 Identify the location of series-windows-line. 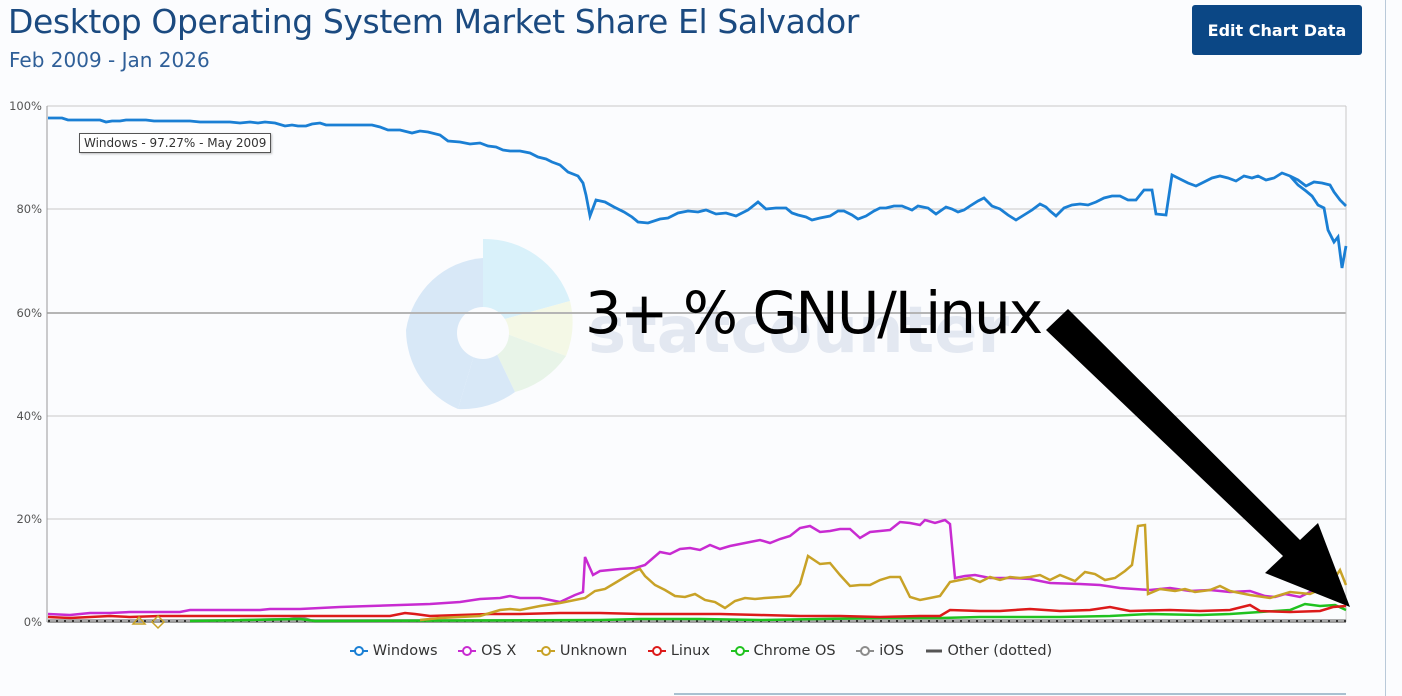
(697, 170).